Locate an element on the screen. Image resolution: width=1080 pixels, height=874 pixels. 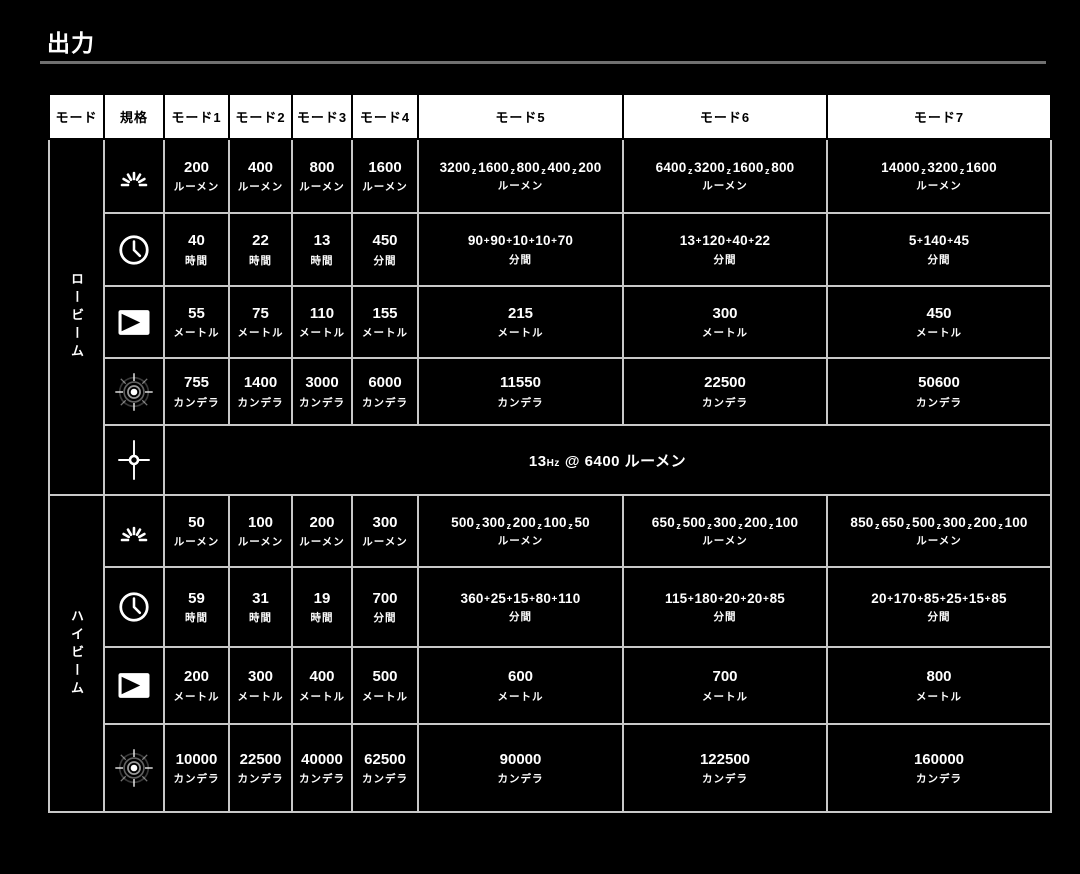
spec-value-cell: 59 時間 is located at coordinates (196, 607).